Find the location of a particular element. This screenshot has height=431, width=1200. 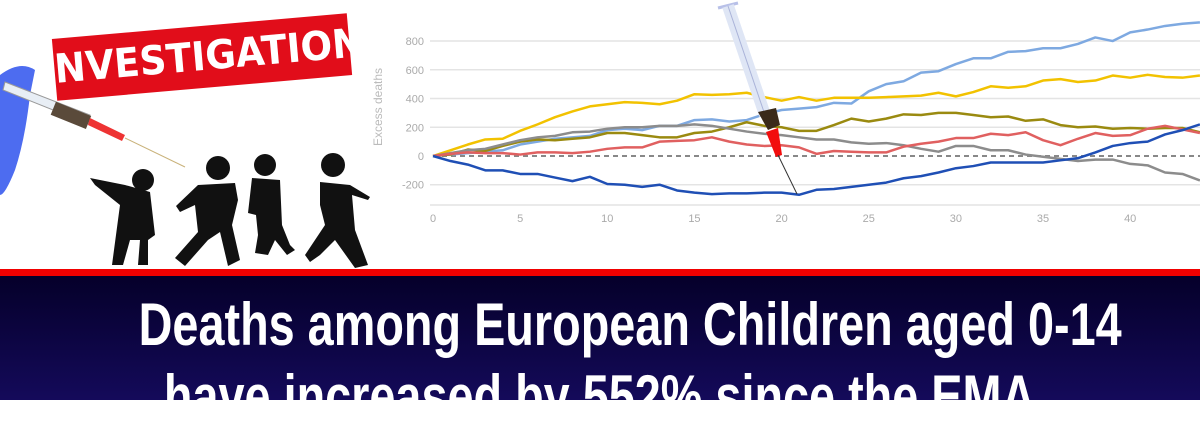

gloved-hand-syringe-illustration is located at coordinates (93, 130).